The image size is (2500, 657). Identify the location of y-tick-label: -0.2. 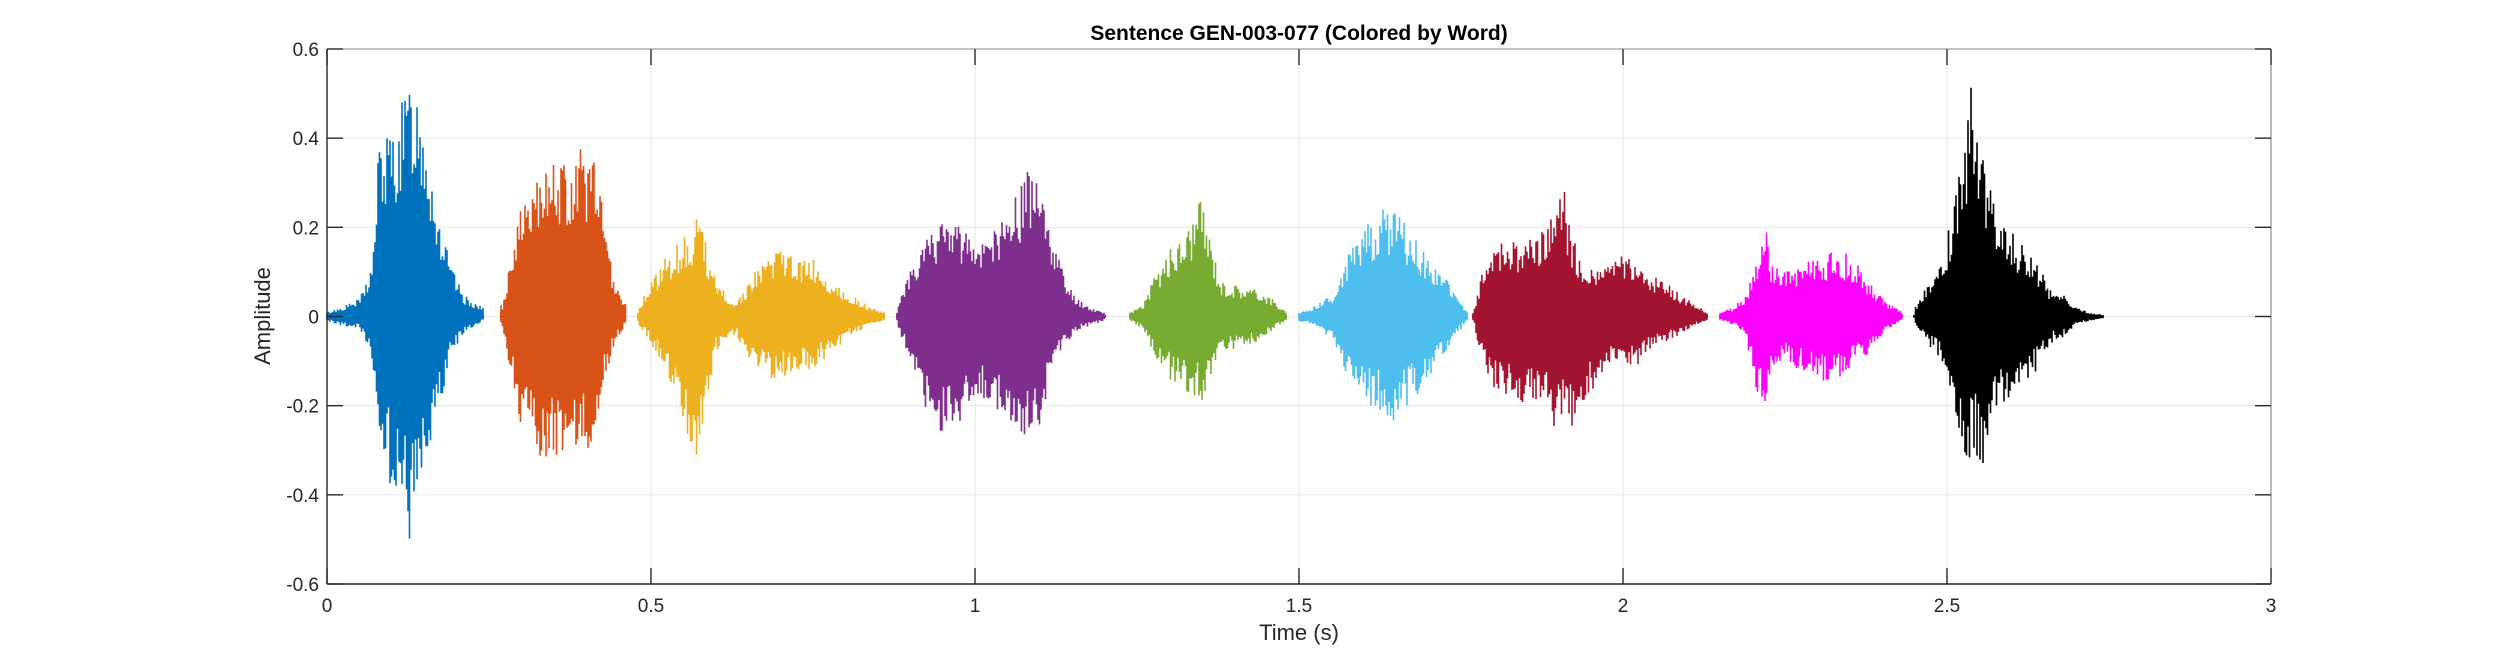
(302, 407).